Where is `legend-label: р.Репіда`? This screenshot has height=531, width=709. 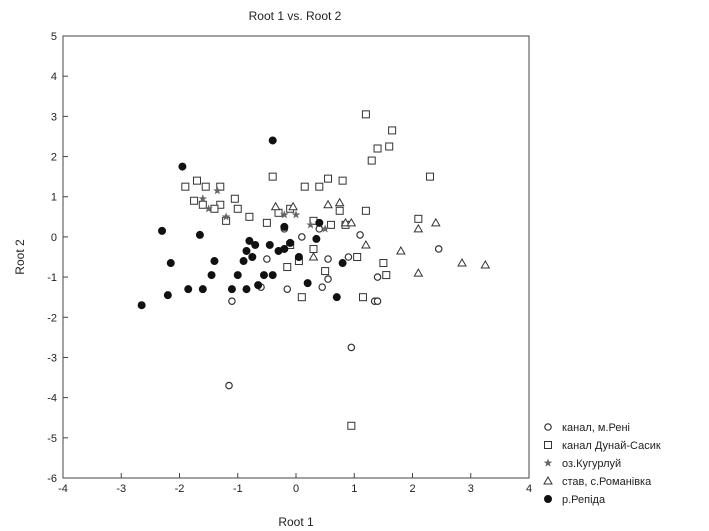
legend-label: р.Репіда is located at coordinates (584, 500).